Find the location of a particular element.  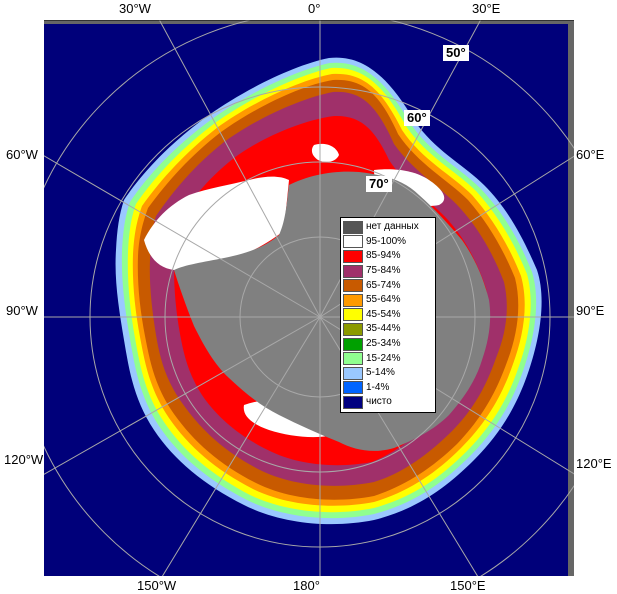

legend-row: 55-64% is located at coordinates (388, 300).